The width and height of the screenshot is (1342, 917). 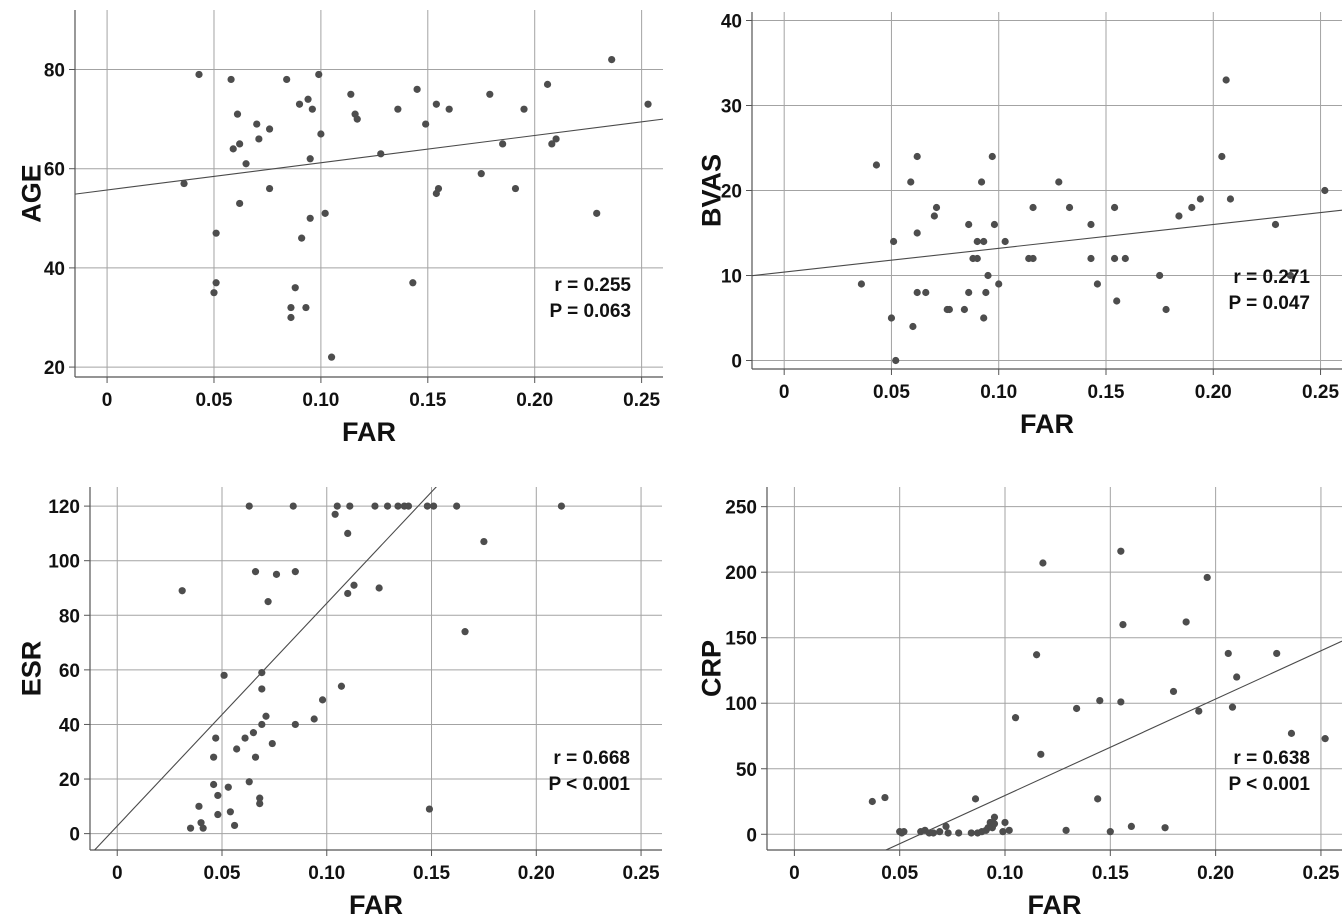 What do you see at coordinates (1213, 392) in the screenshot?
I see `x-tick-label: 0.20` at bounding box center [1213, 392].